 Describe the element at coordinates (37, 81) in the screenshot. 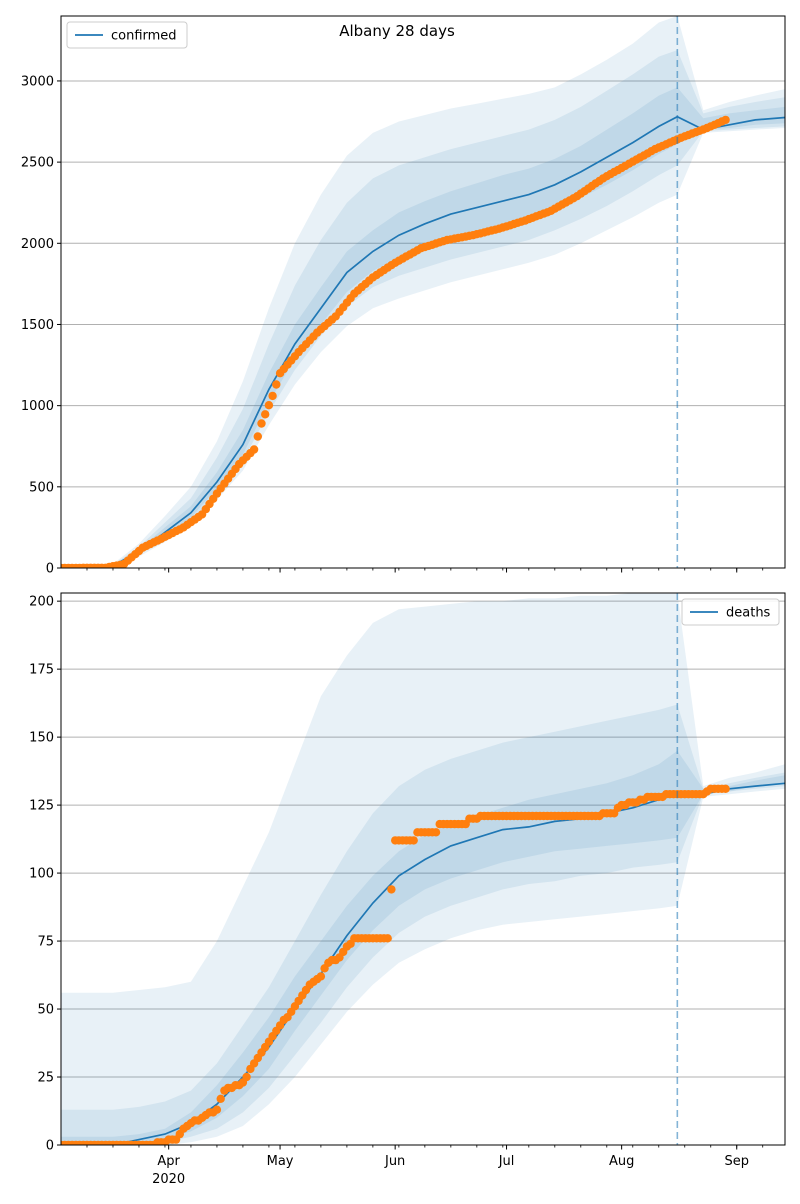

I see `y-tick-label: 3000` at that location.